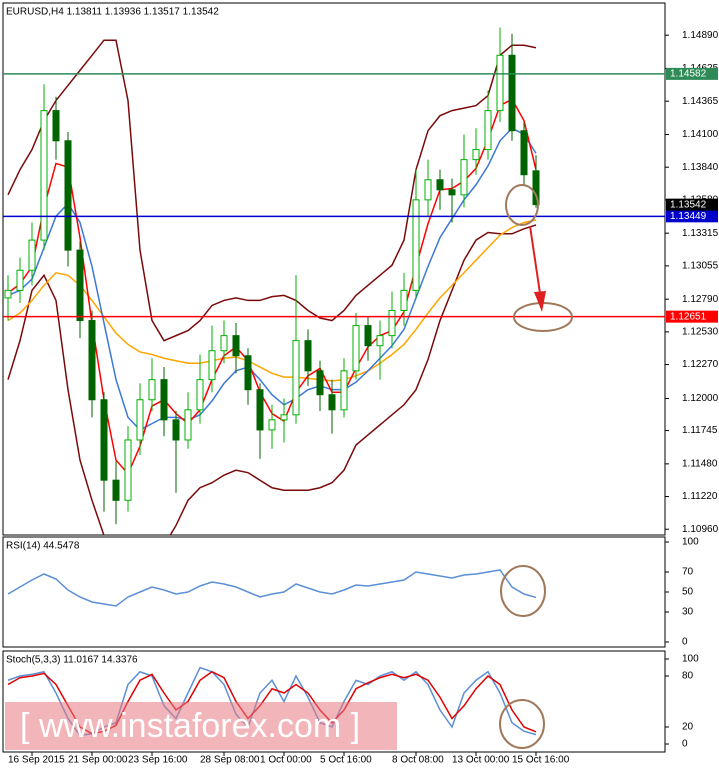 The image size is (719, 768). Describe the element at coordinates (688, 592) in the screenshot. I see `y-tick-label: 50` at that location.